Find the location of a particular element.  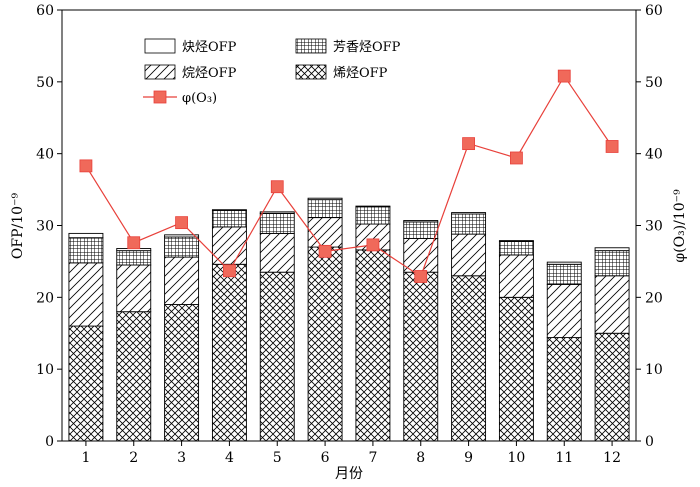

y2-tick-label-50: 50 is located at coordinates (654, 83).